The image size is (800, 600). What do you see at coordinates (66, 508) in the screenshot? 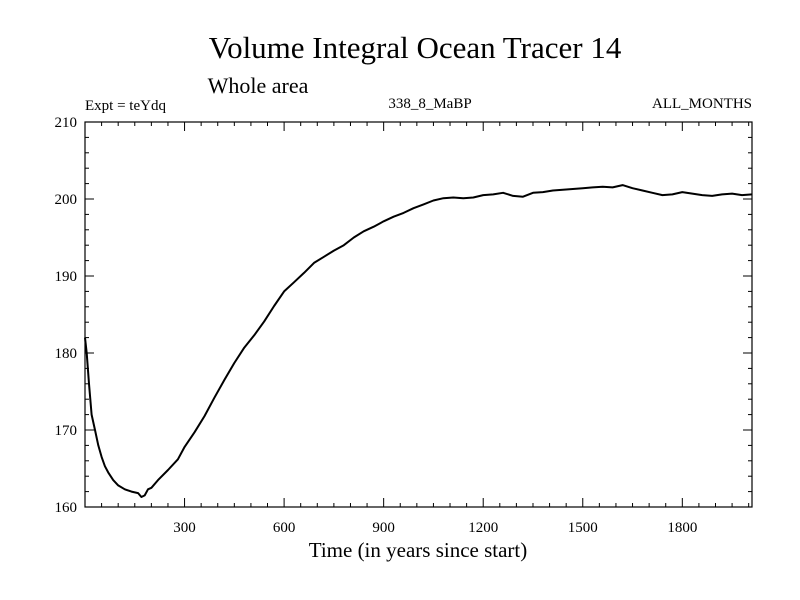
I see `y-tick-label: 160` at bounding box center [66, 508].